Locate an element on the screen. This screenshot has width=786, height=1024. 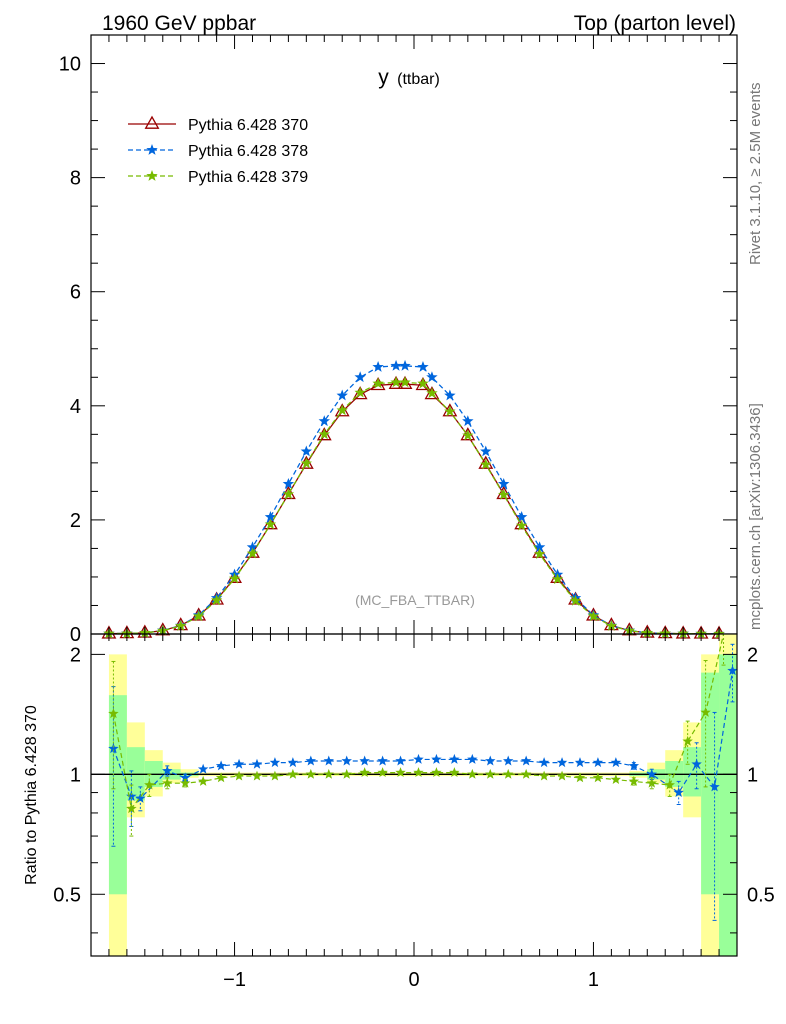
main-y-tick-label: 4 is located at coordinates (75, 407).